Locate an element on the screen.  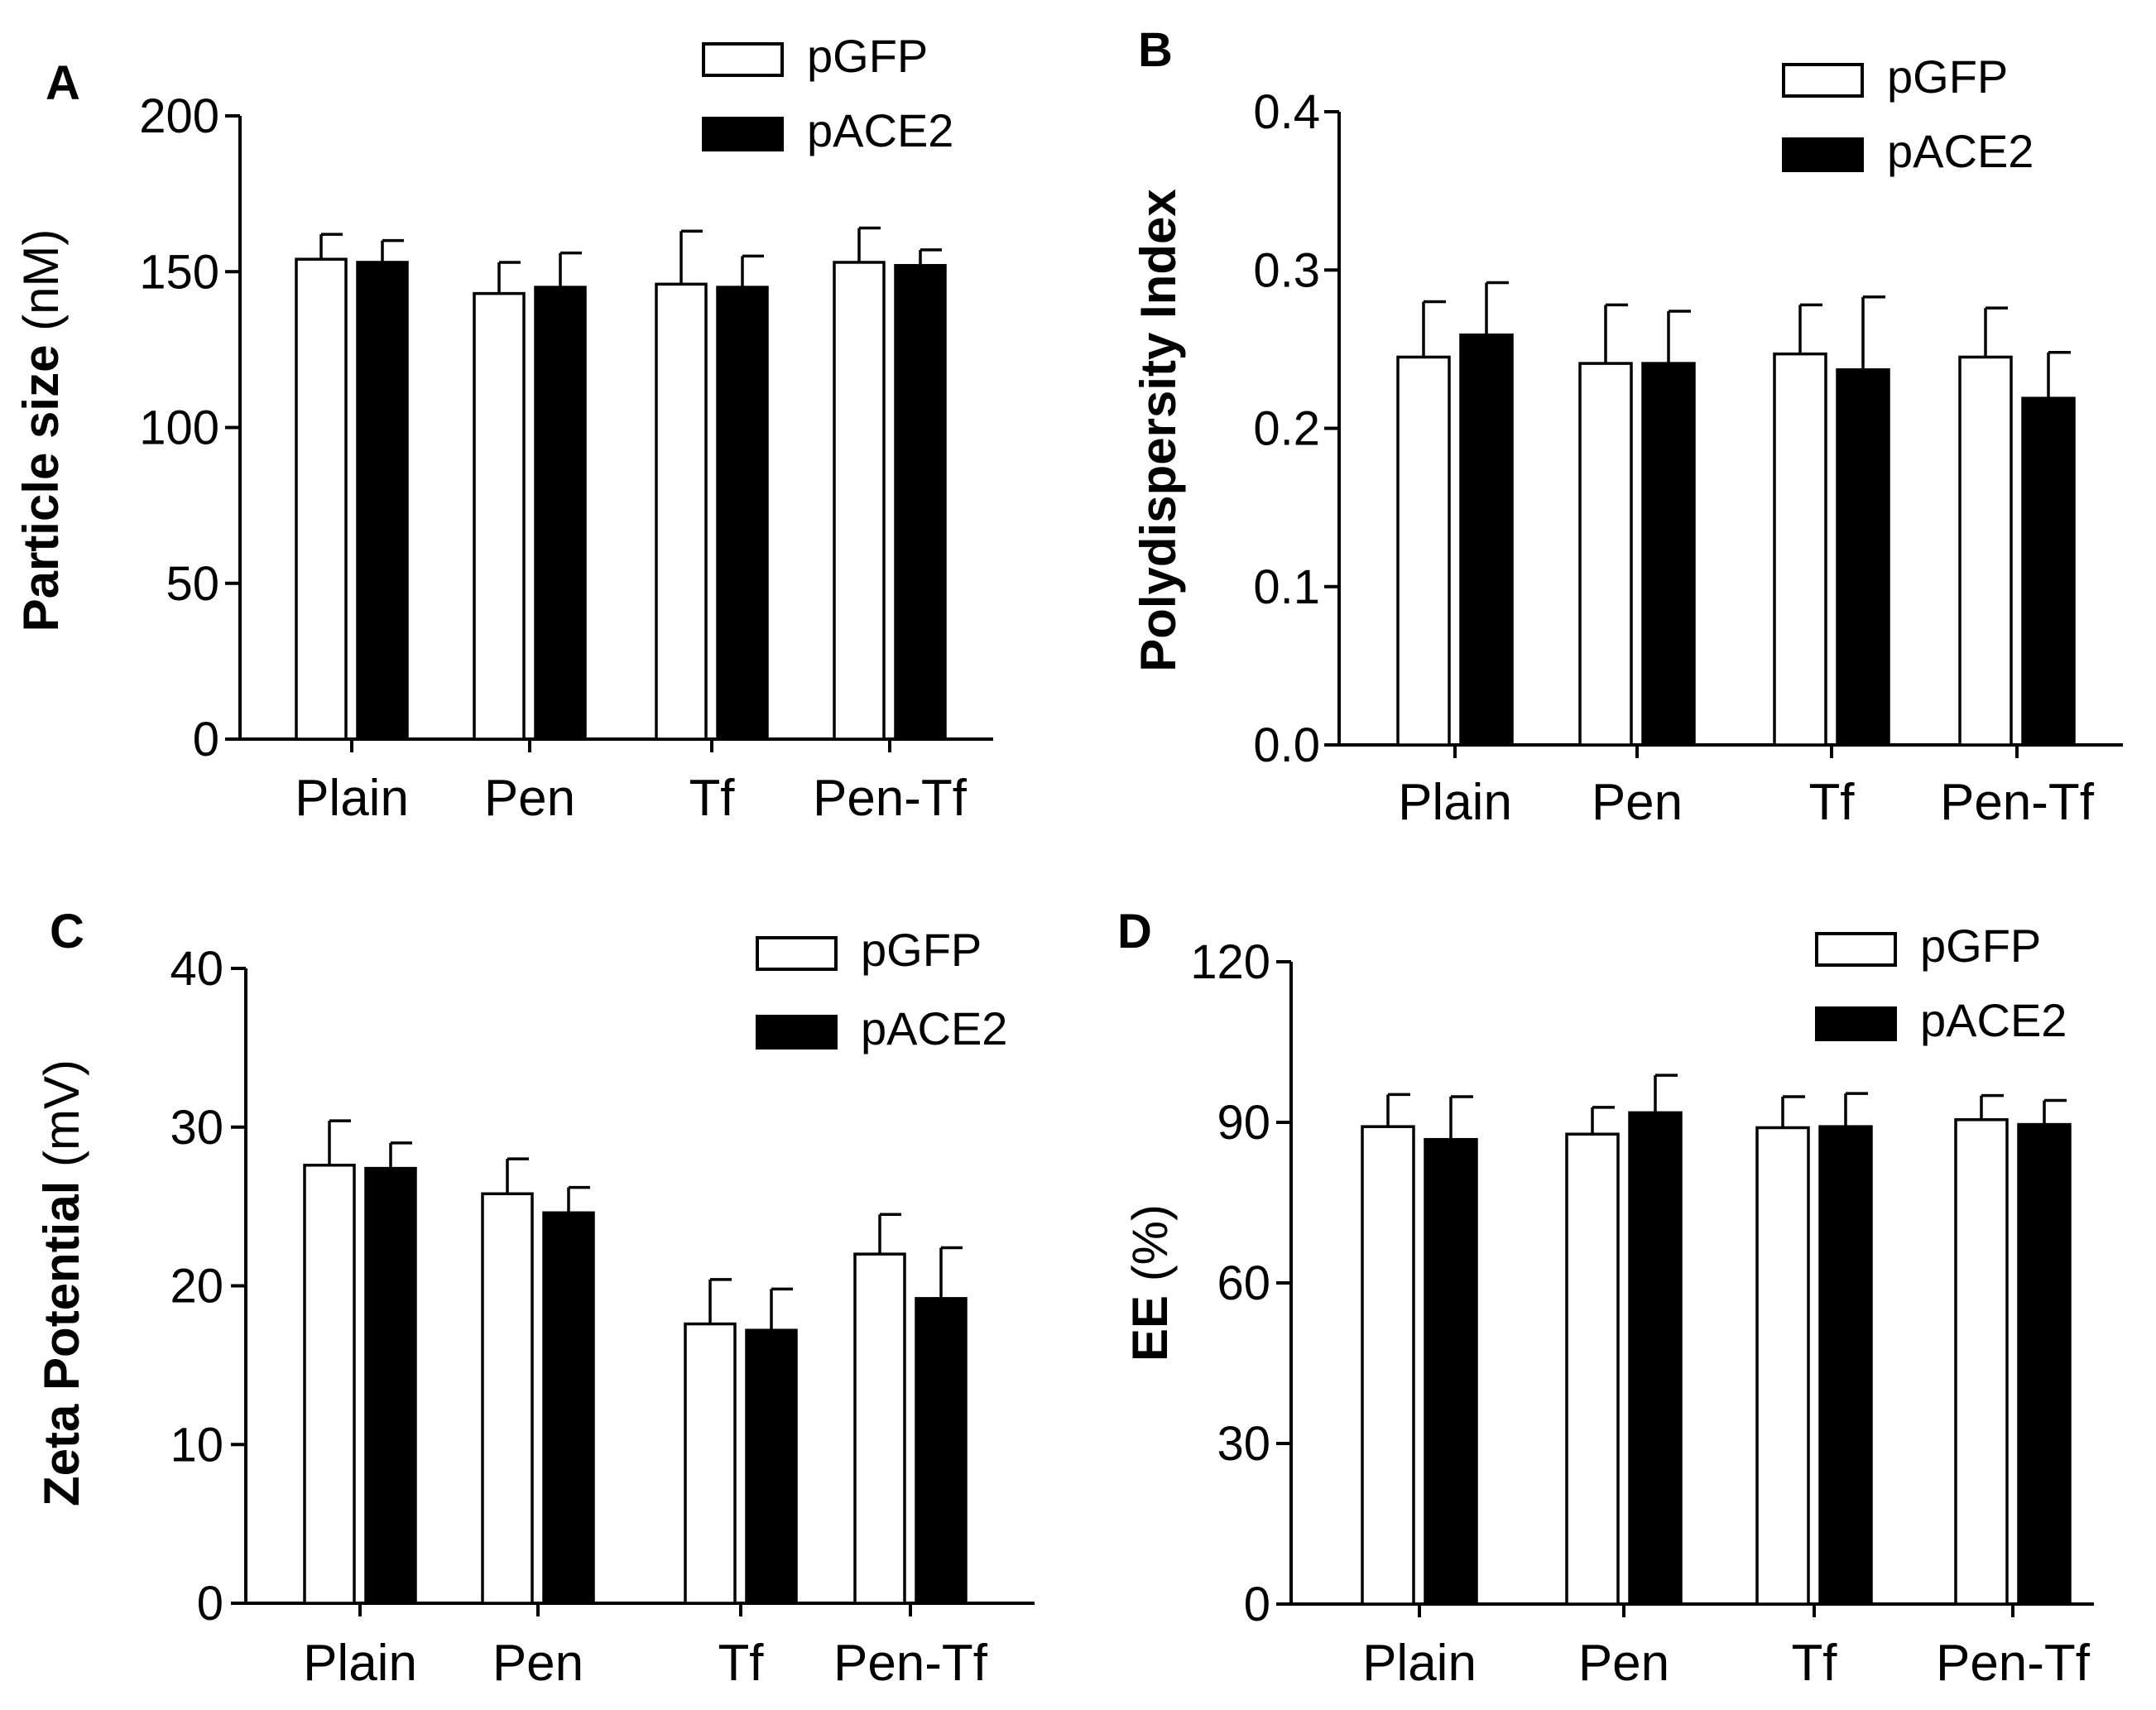
y-tick-label: 50 is located at coordinates (192, 584).